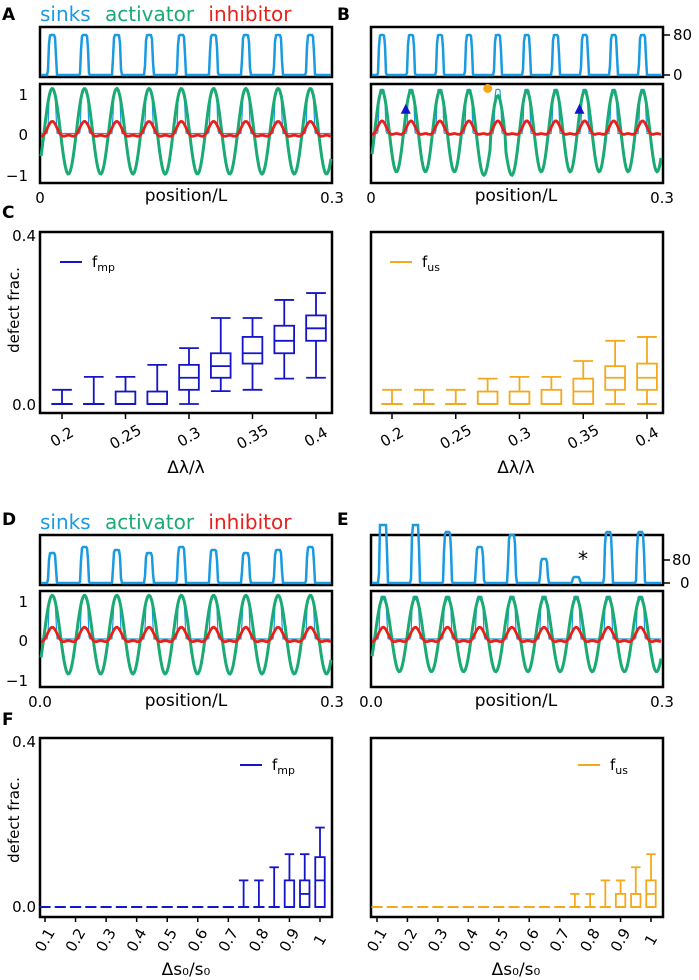 This screenshot has width=699, height=980. I want to click on profile-panel-A: 1 0 −1 0 0.3 position/L, so click(175, 116).